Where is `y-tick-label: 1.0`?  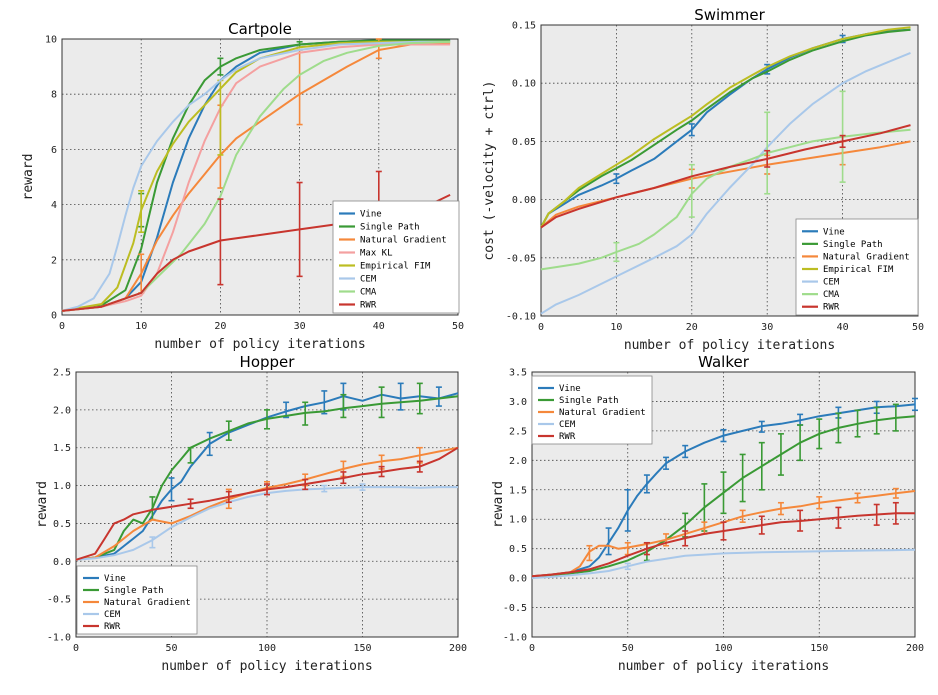 y-tick-label: 1.0 is located at coordinates (518, 520).